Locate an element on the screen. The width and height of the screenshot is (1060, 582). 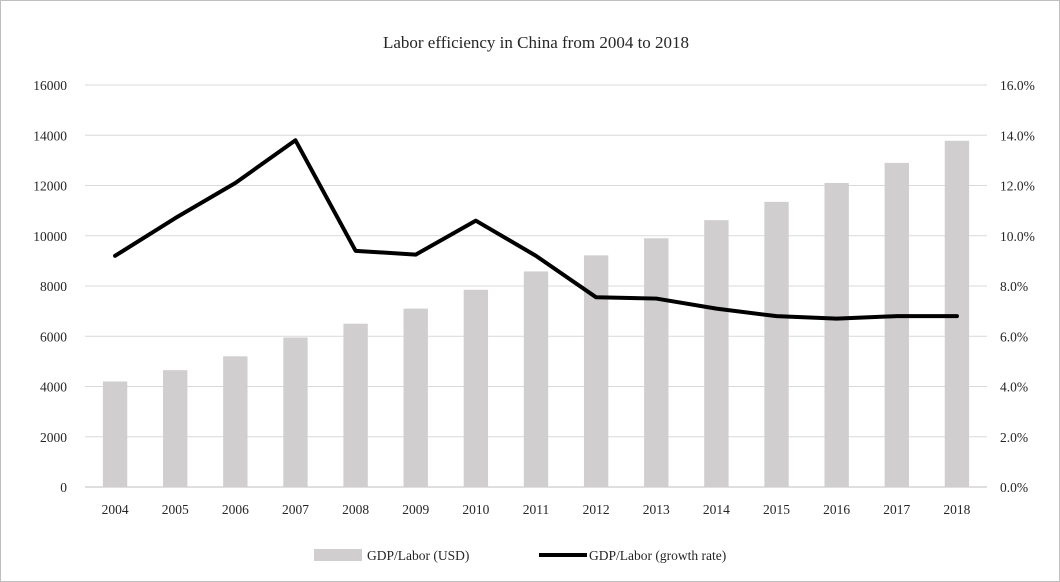
y-right-tick-label: 2.0% is located at coordinates (1014, 437).